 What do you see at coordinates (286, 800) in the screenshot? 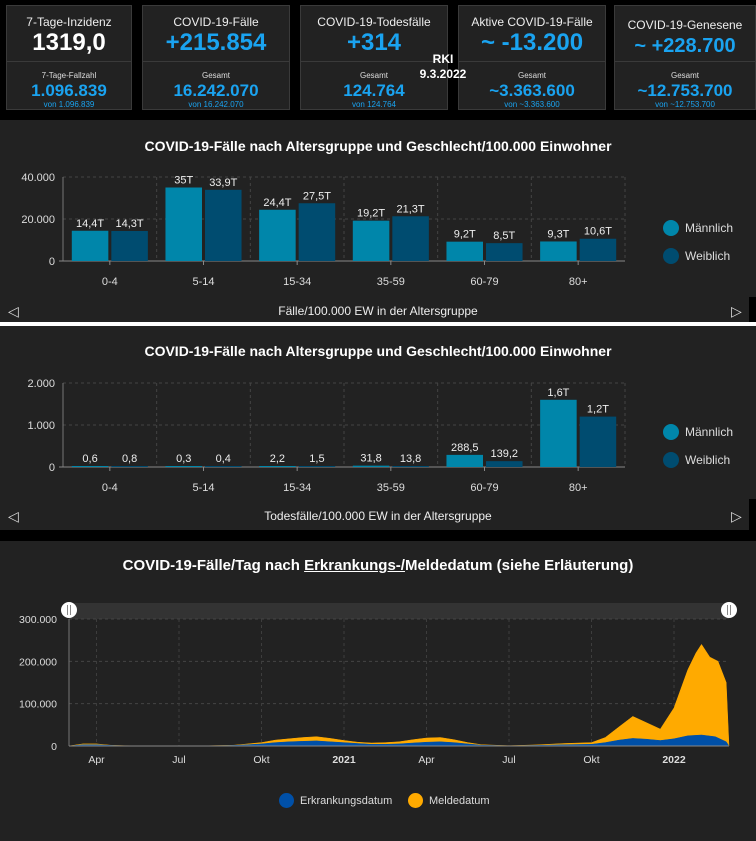
I see `legend-dot-erkrankung` at bounding box center [286, 800].